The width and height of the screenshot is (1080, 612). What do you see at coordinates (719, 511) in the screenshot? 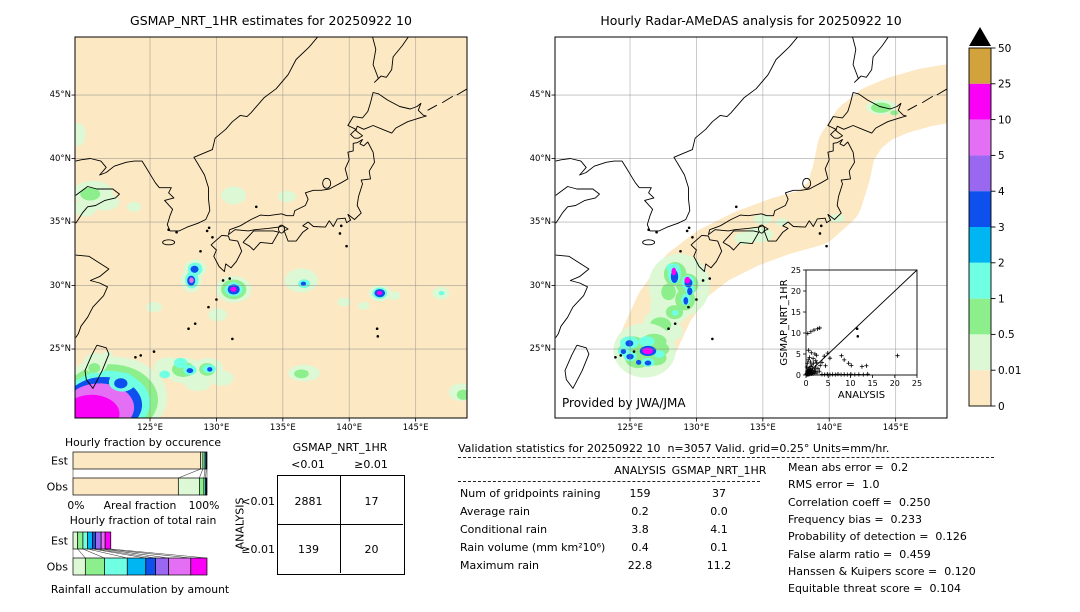
I see `validation-gsmap-value: 0.0` at bounding box center [719, 511].